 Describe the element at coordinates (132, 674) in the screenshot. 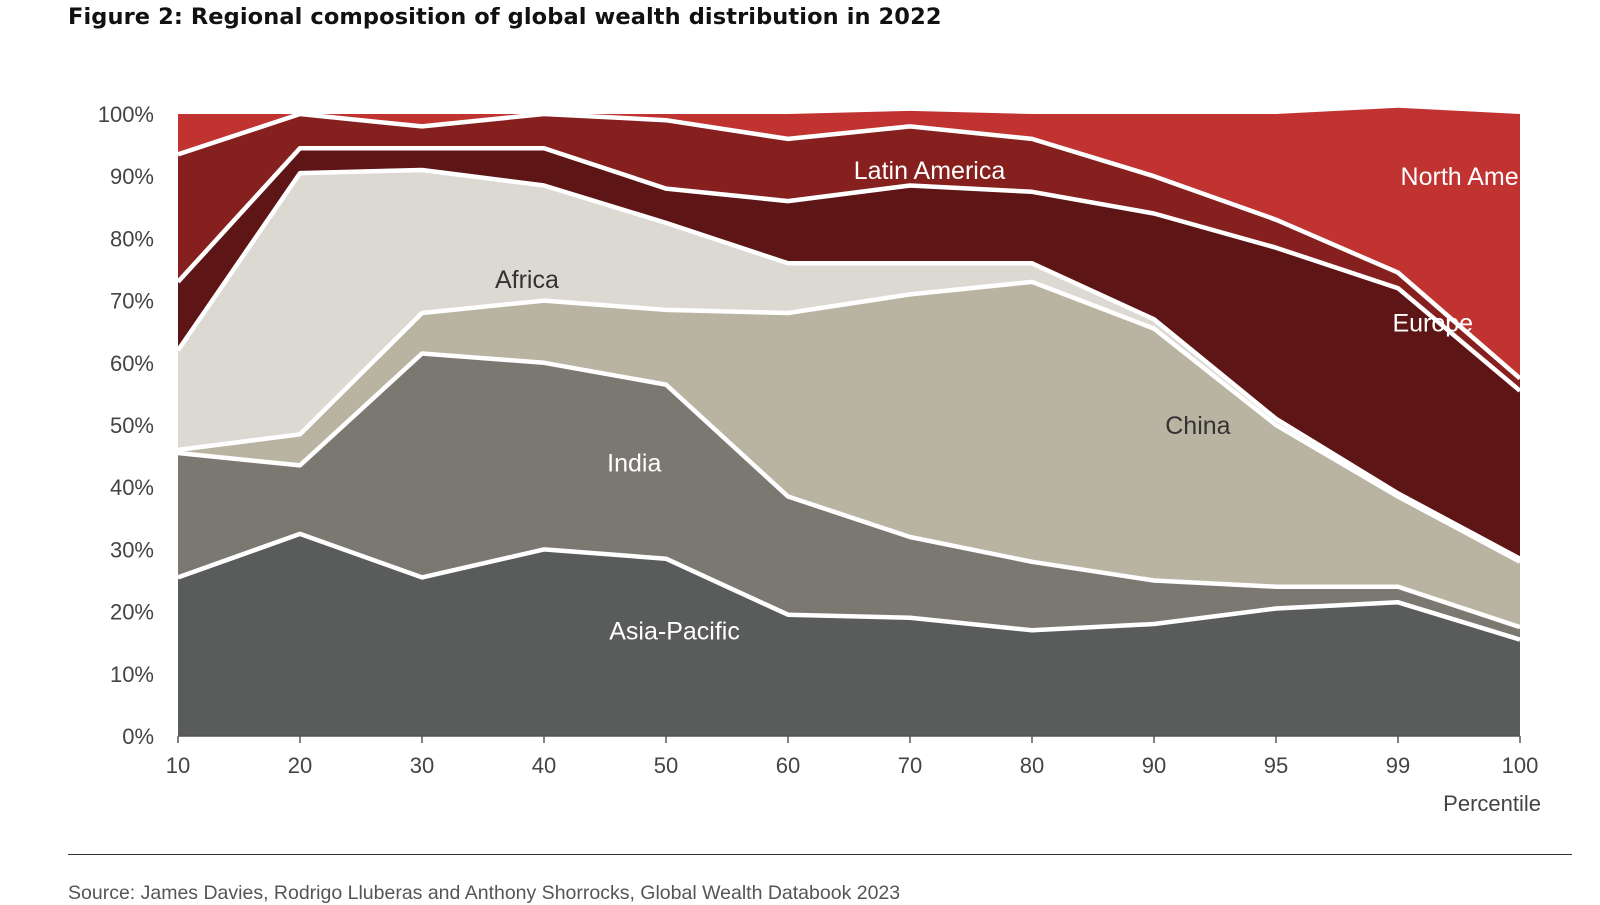

I see `y-tick-label-10: 10%` at that location.